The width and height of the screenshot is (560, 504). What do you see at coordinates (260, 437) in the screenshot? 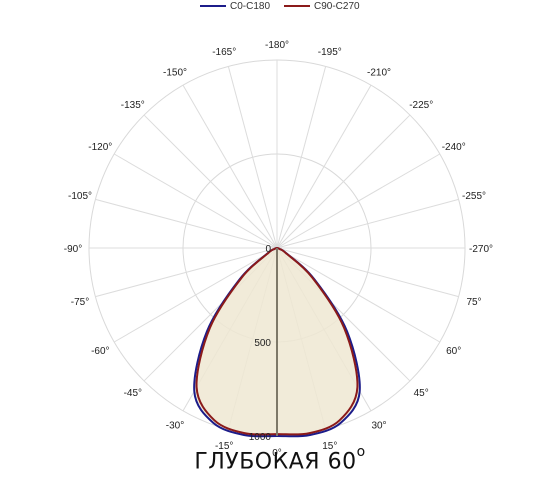
I see `radial-tick-label: 1000` at bounding box center [260, 437].